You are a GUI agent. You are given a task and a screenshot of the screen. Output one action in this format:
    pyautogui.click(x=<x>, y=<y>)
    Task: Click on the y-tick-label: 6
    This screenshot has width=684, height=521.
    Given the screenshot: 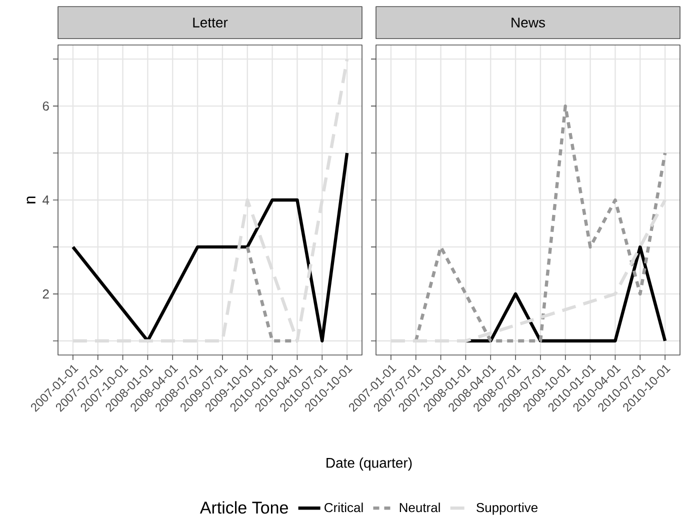 What is the action you would take?
    pyautogui.click(x=45, y=106)
    